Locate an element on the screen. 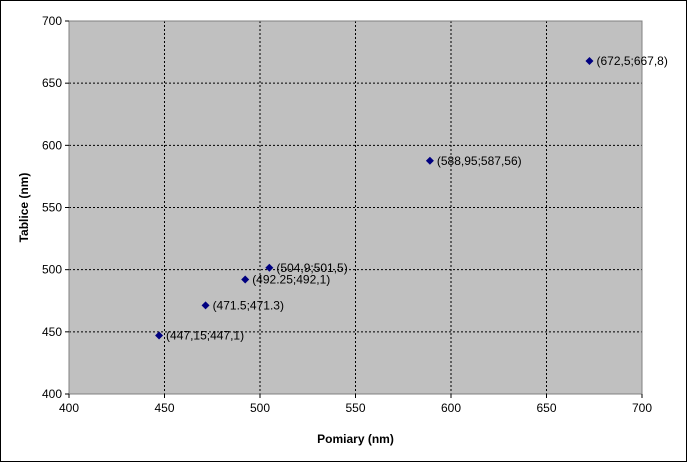  y-tick-label: 400 is located at coordinates (52, 394).